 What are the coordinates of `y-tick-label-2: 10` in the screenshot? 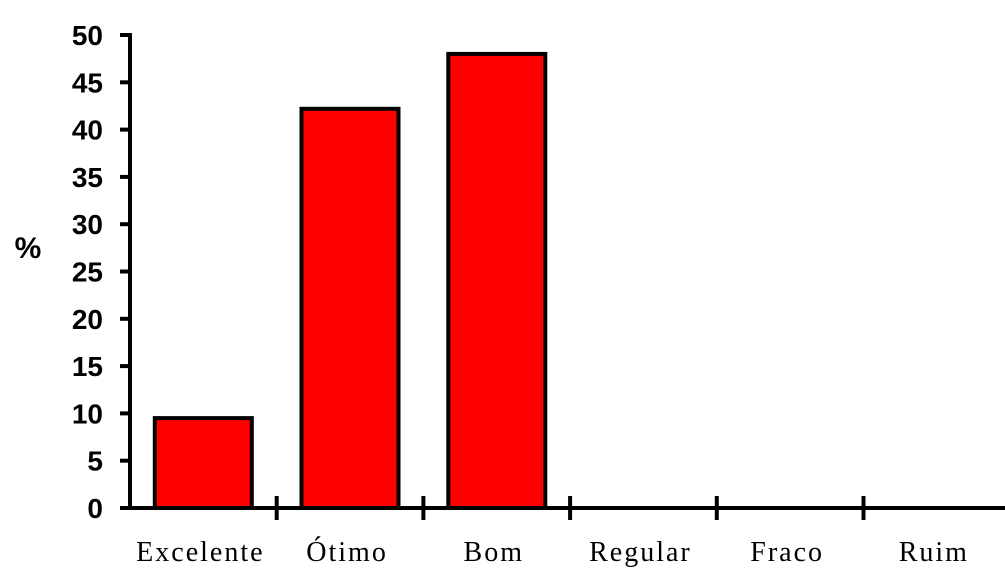 It's located at (87, 413).